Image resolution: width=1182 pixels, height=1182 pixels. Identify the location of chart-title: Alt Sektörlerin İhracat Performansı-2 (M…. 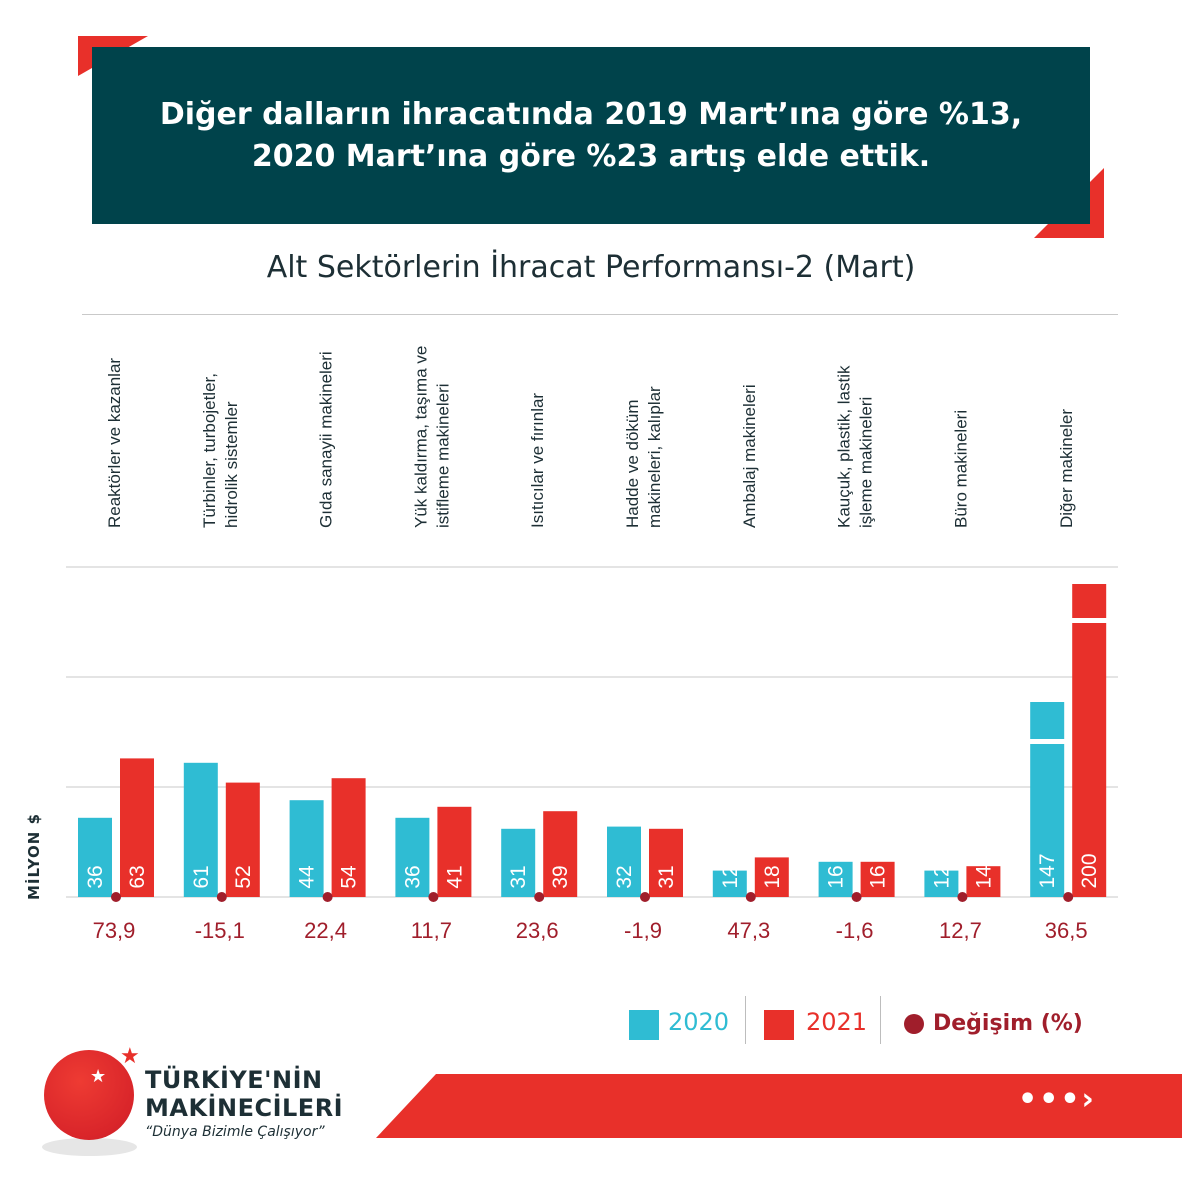
(591, 267).